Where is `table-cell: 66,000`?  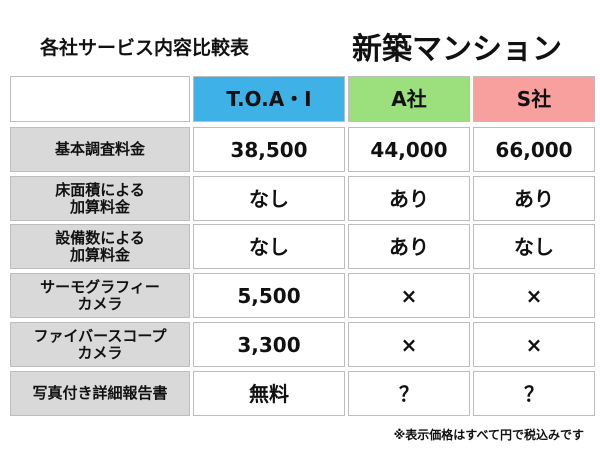 table-cell: 66,000 is located at coordinates (534, 149).